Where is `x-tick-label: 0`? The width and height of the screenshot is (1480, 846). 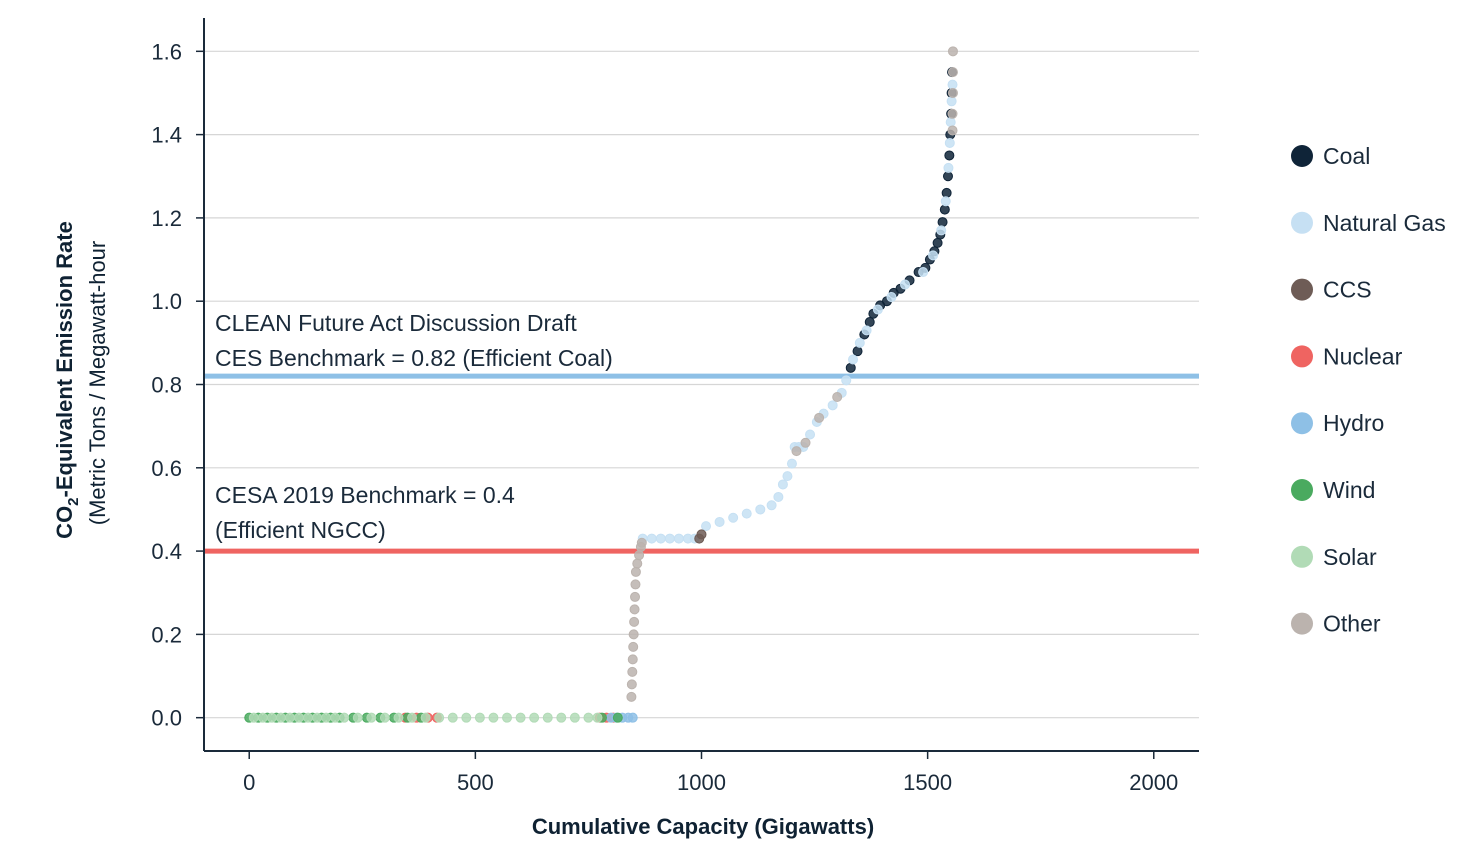 x-tick-label: 0 is located at coordinates (249, 782).